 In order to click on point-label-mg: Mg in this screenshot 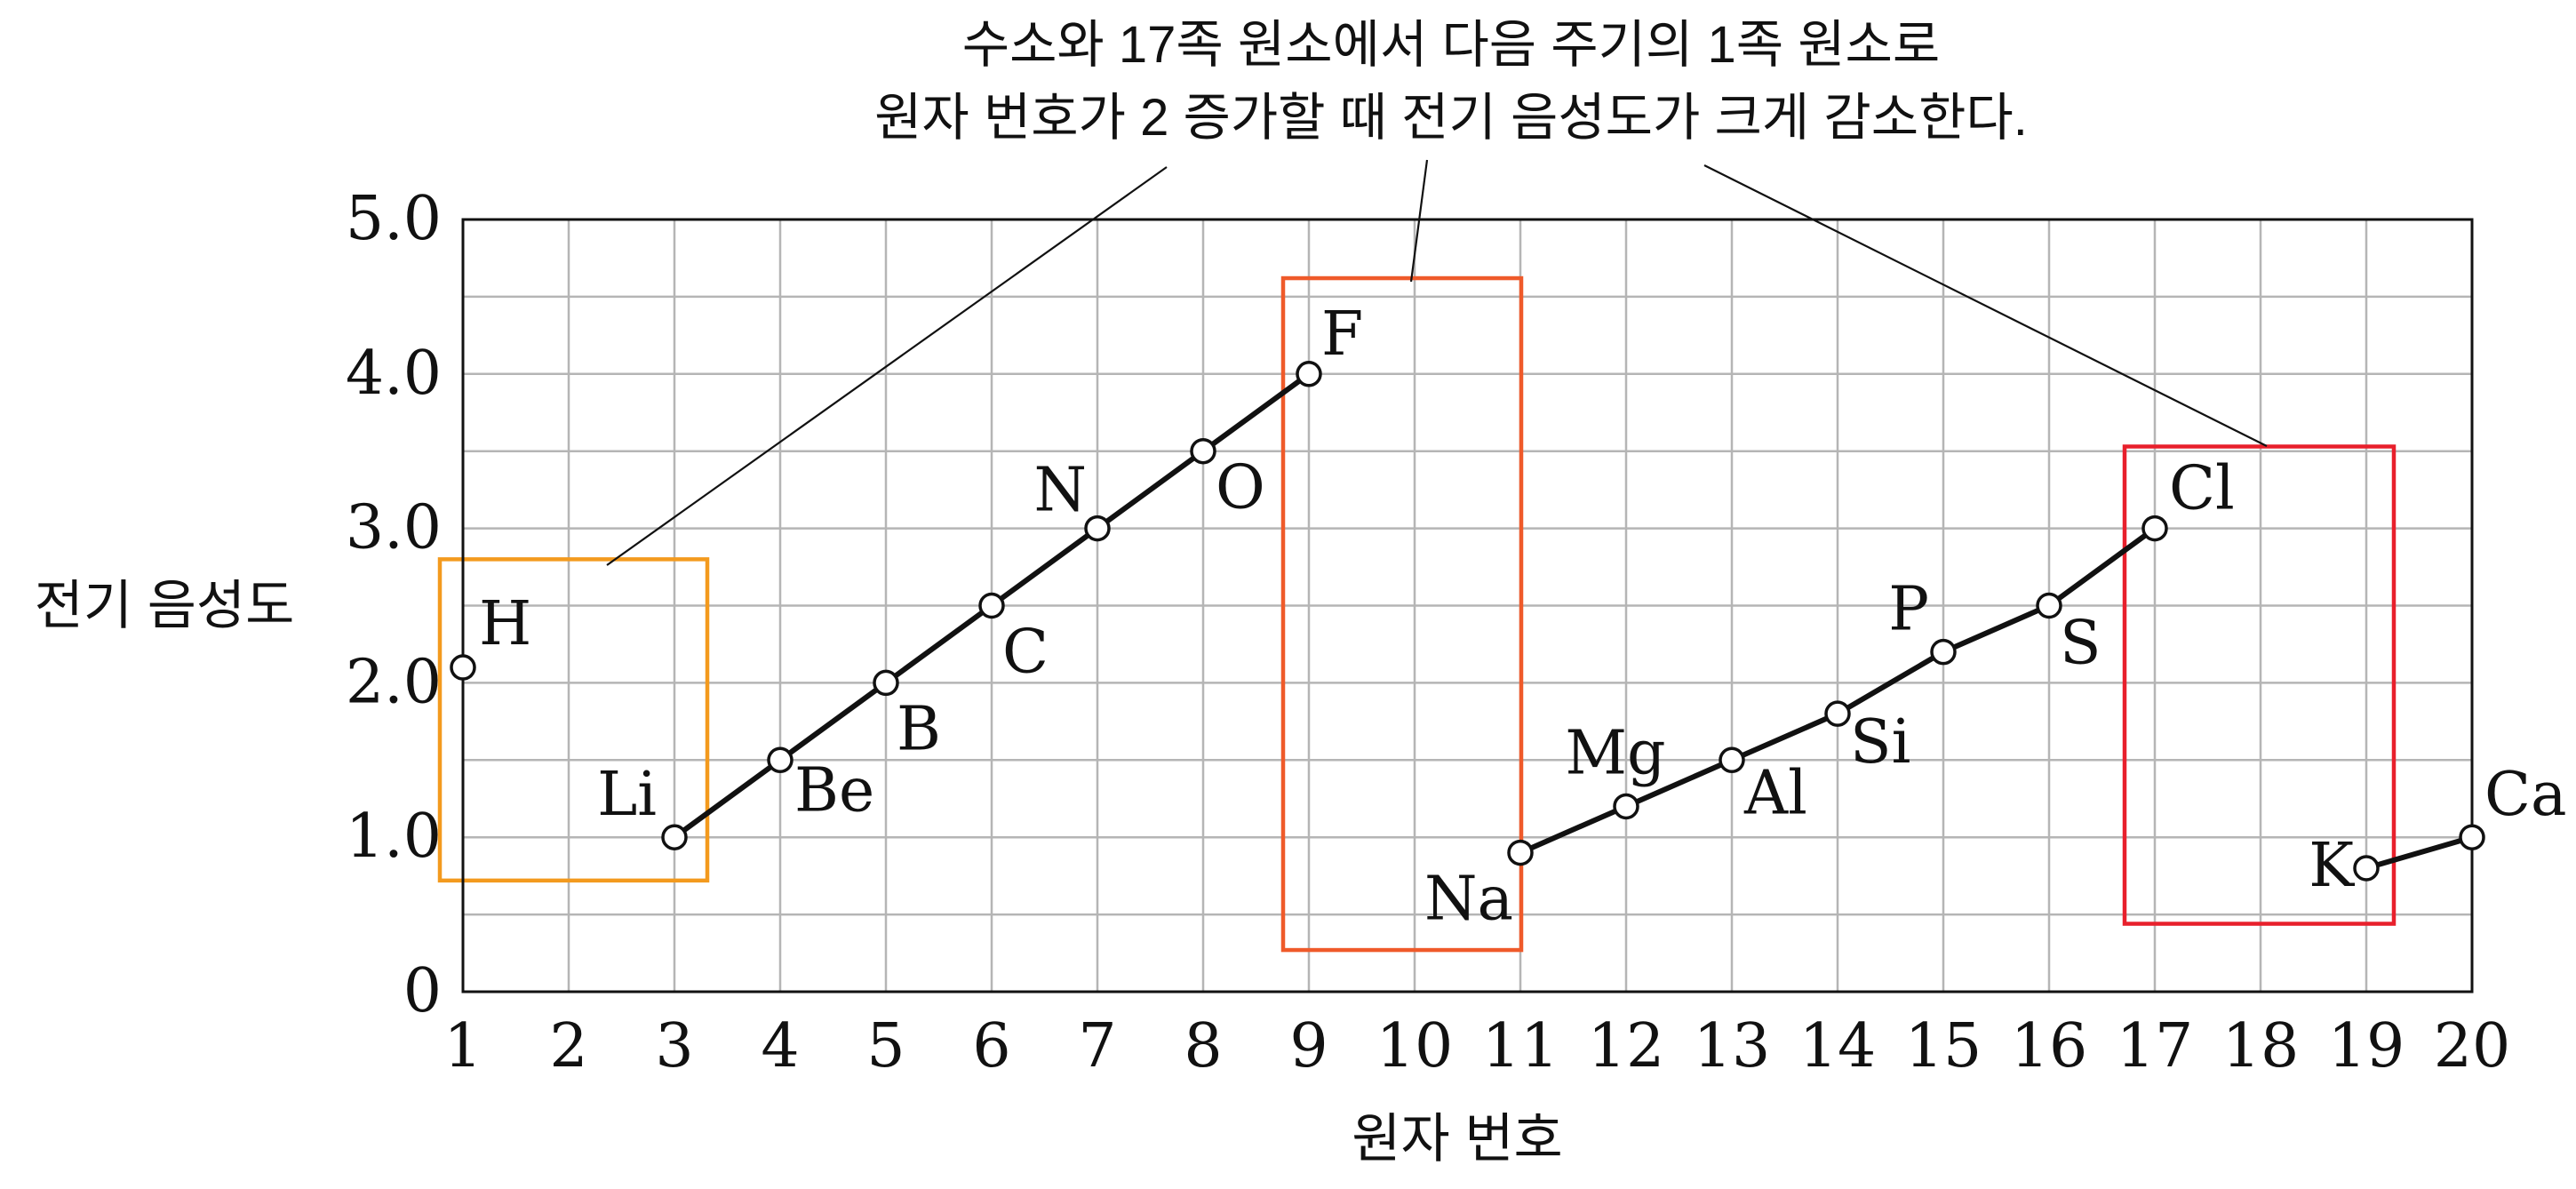, I will do `click(1615, 753)`.